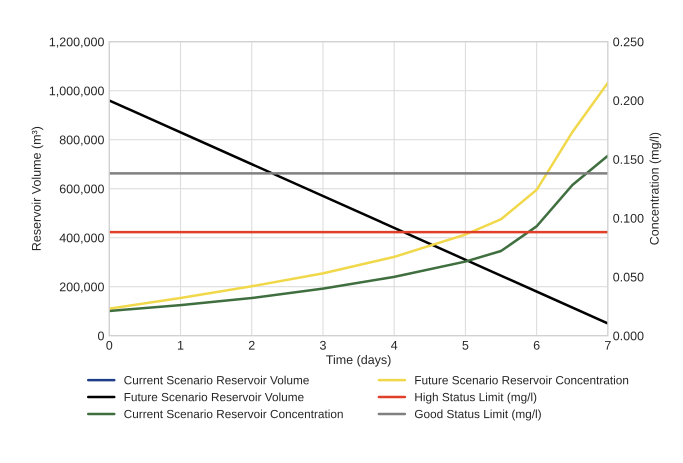 The width and height of the screenshot is (683, 463). Describe the element at coordinates (521, 380) in the screenshot. I see `legend-label: Future Scenario Reservoir Concentration` at that location.